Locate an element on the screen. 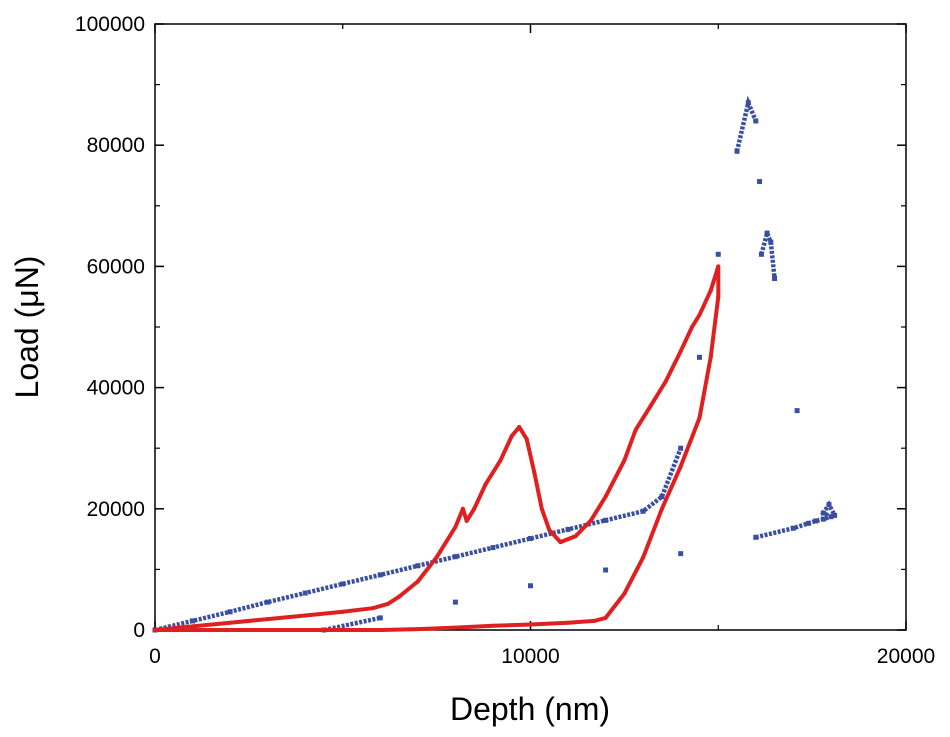 This screenshot has width=950, height=737. y-tick-label: 40000 is located at coordinates (116, 388).